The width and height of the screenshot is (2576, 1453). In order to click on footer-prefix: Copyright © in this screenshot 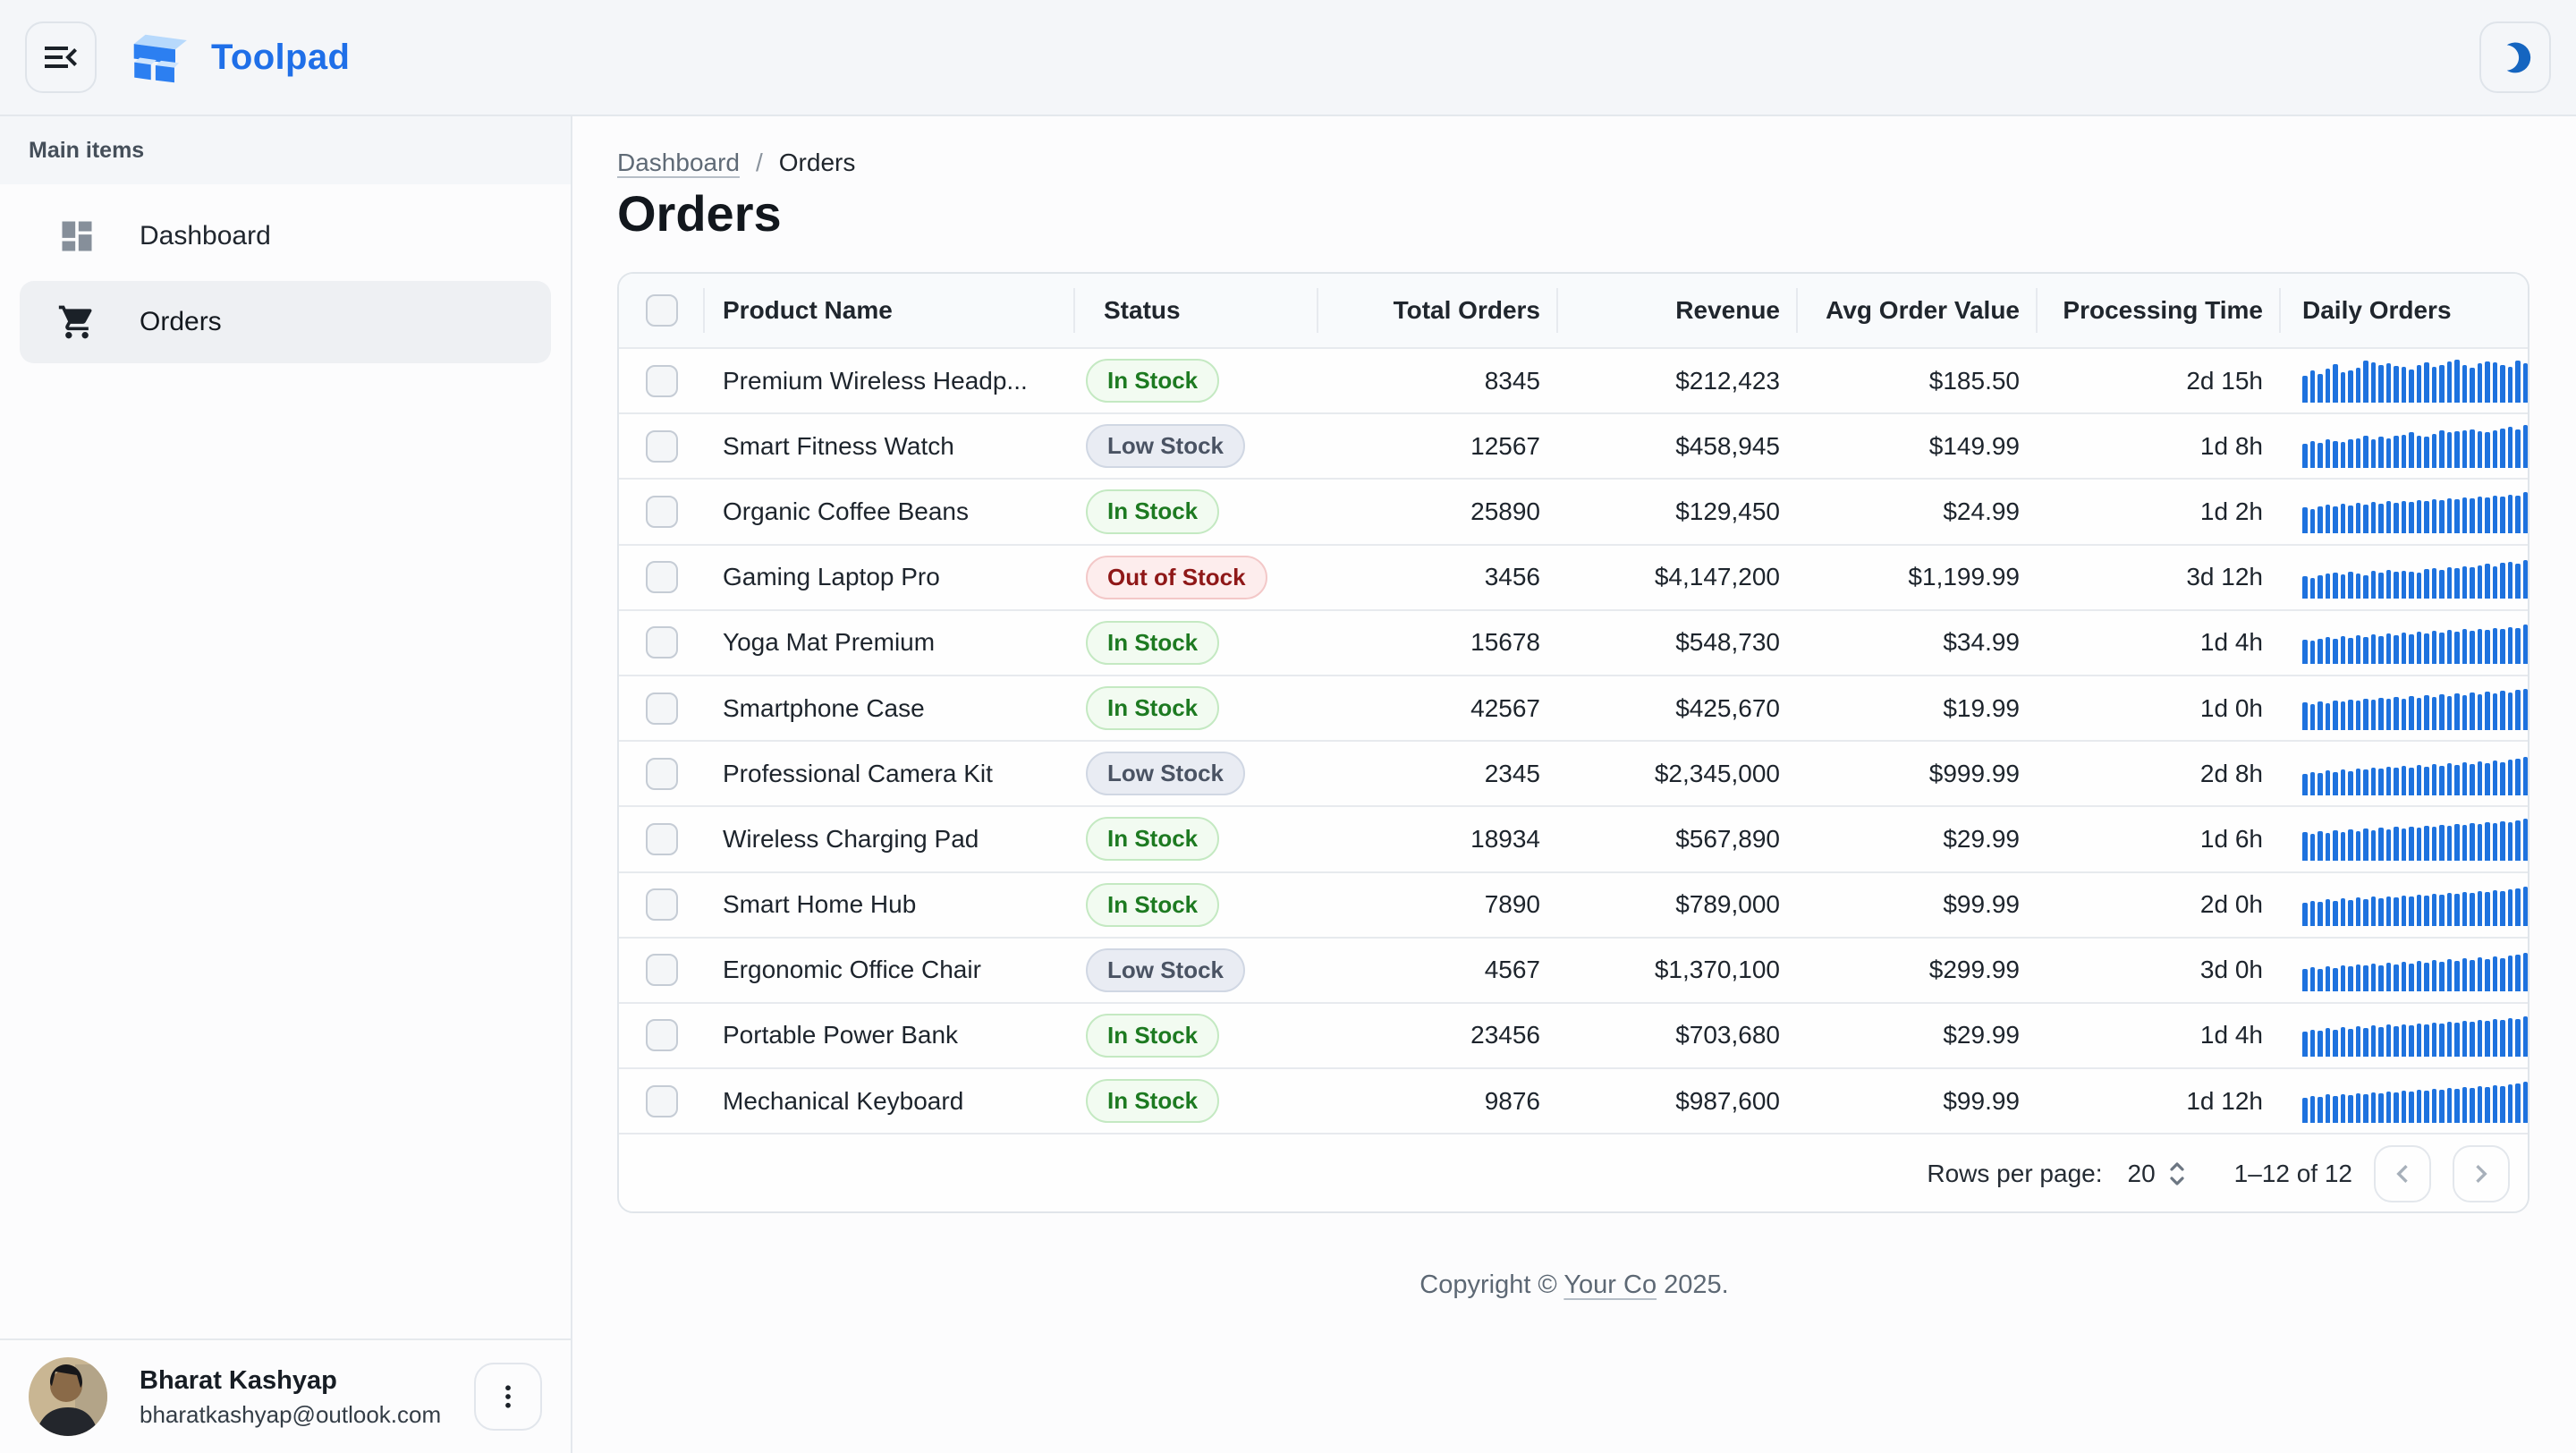, I will do `click(1491, 1284)`.